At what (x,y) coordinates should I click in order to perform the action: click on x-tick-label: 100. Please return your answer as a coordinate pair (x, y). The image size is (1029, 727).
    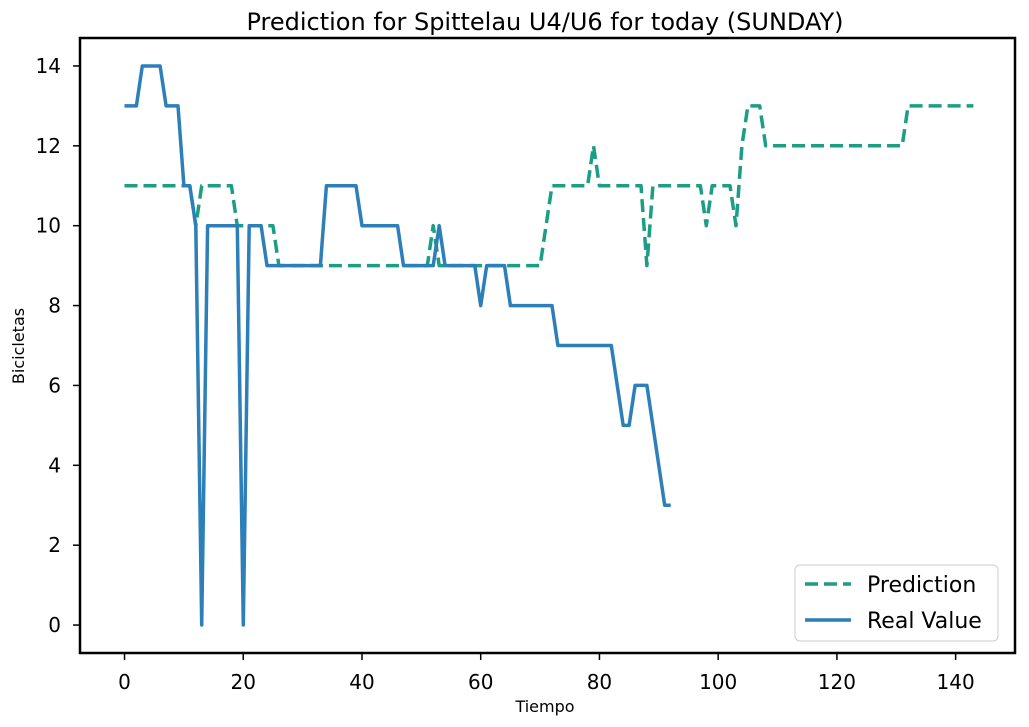
    Looking at the image, I should click on (718, 682).